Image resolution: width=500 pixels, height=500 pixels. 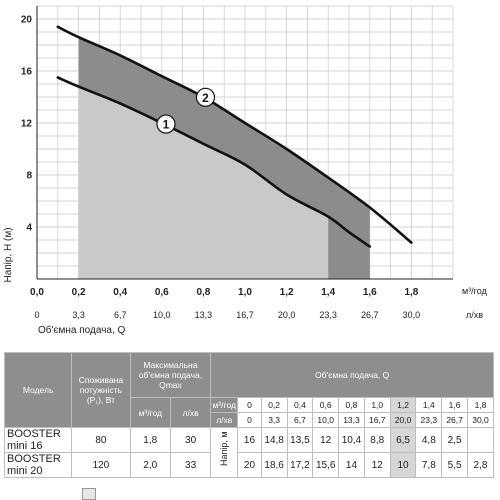 What do you see at coordinates (249, 420) in the screenshot?
I see `q-lmin-cell: 0` at bounding box center [249, 420].